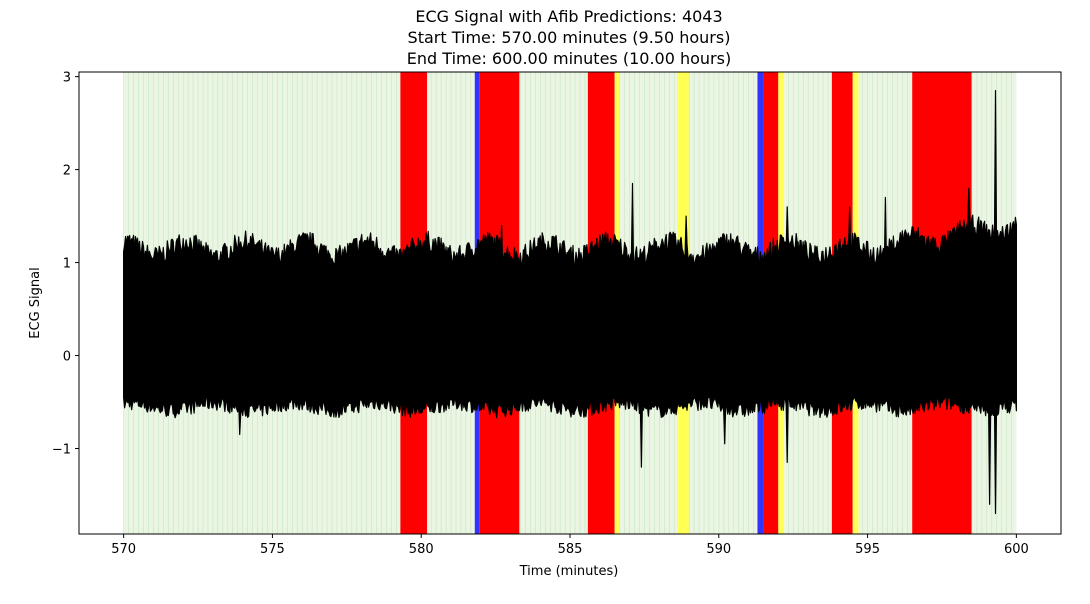 The image size is (1090, 604). What do you see at coordinates (569, 571) in the screenshot?
I see `x-axis-label: Time (minutes)` at bounding box center [569, 571].